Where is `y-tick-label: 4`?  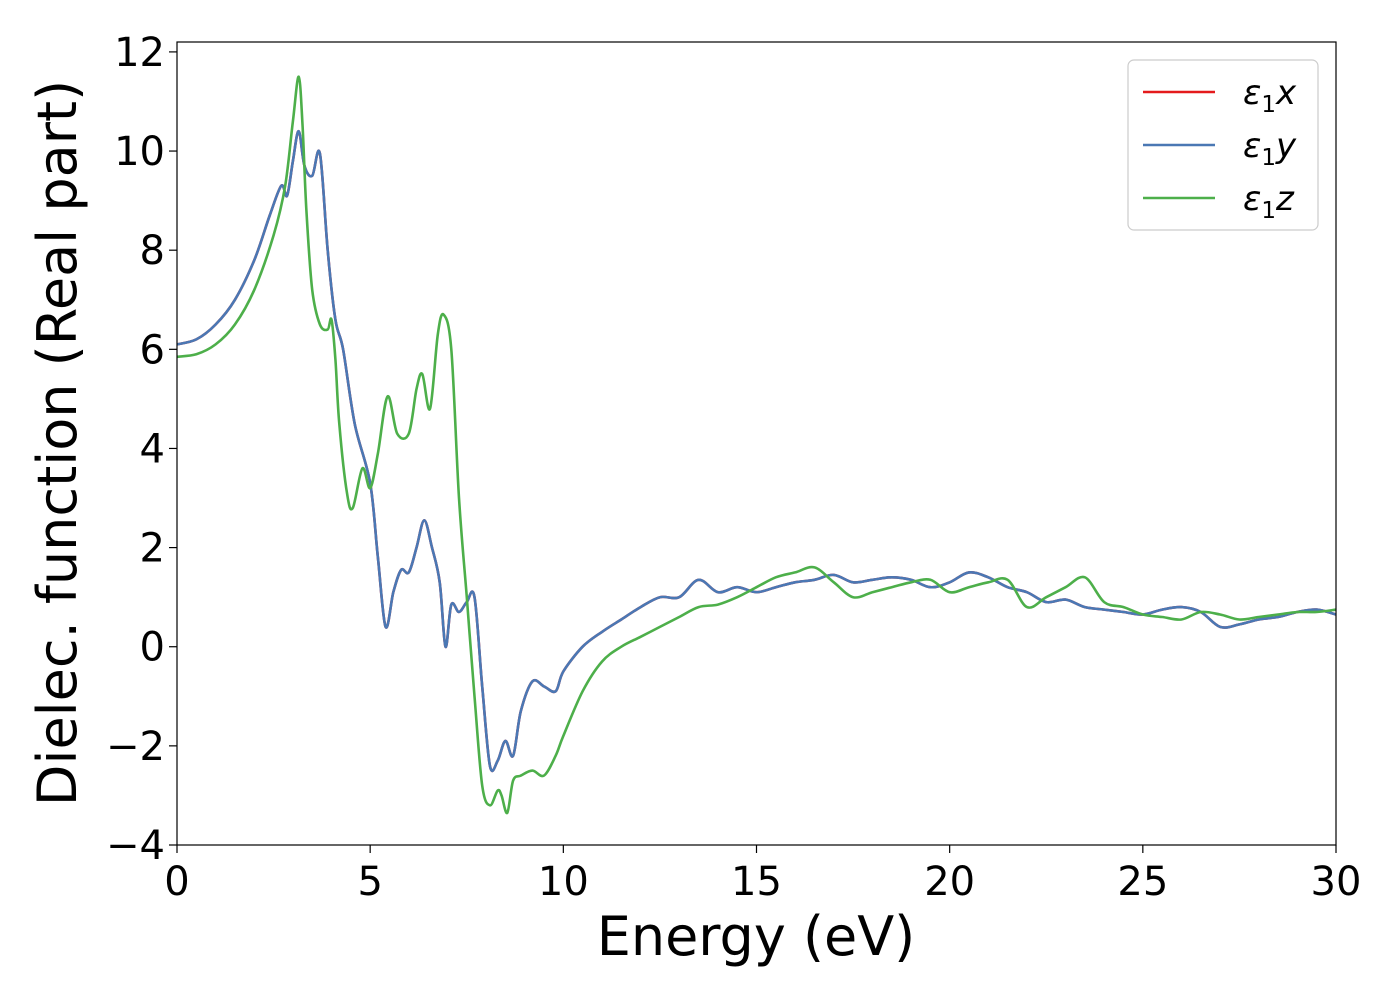 y-tick-label: 4 is located at coordinates (152, 449).